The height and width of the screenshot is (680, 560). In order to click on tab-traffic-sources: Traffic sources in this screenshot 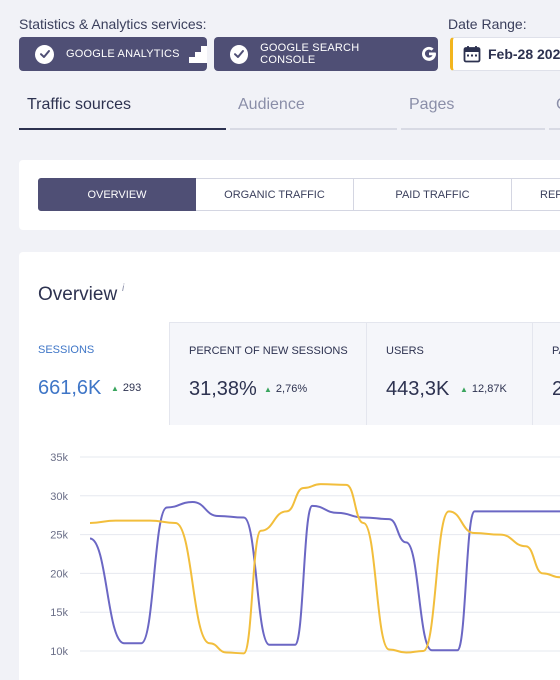, I will do `click(79, 104)`.